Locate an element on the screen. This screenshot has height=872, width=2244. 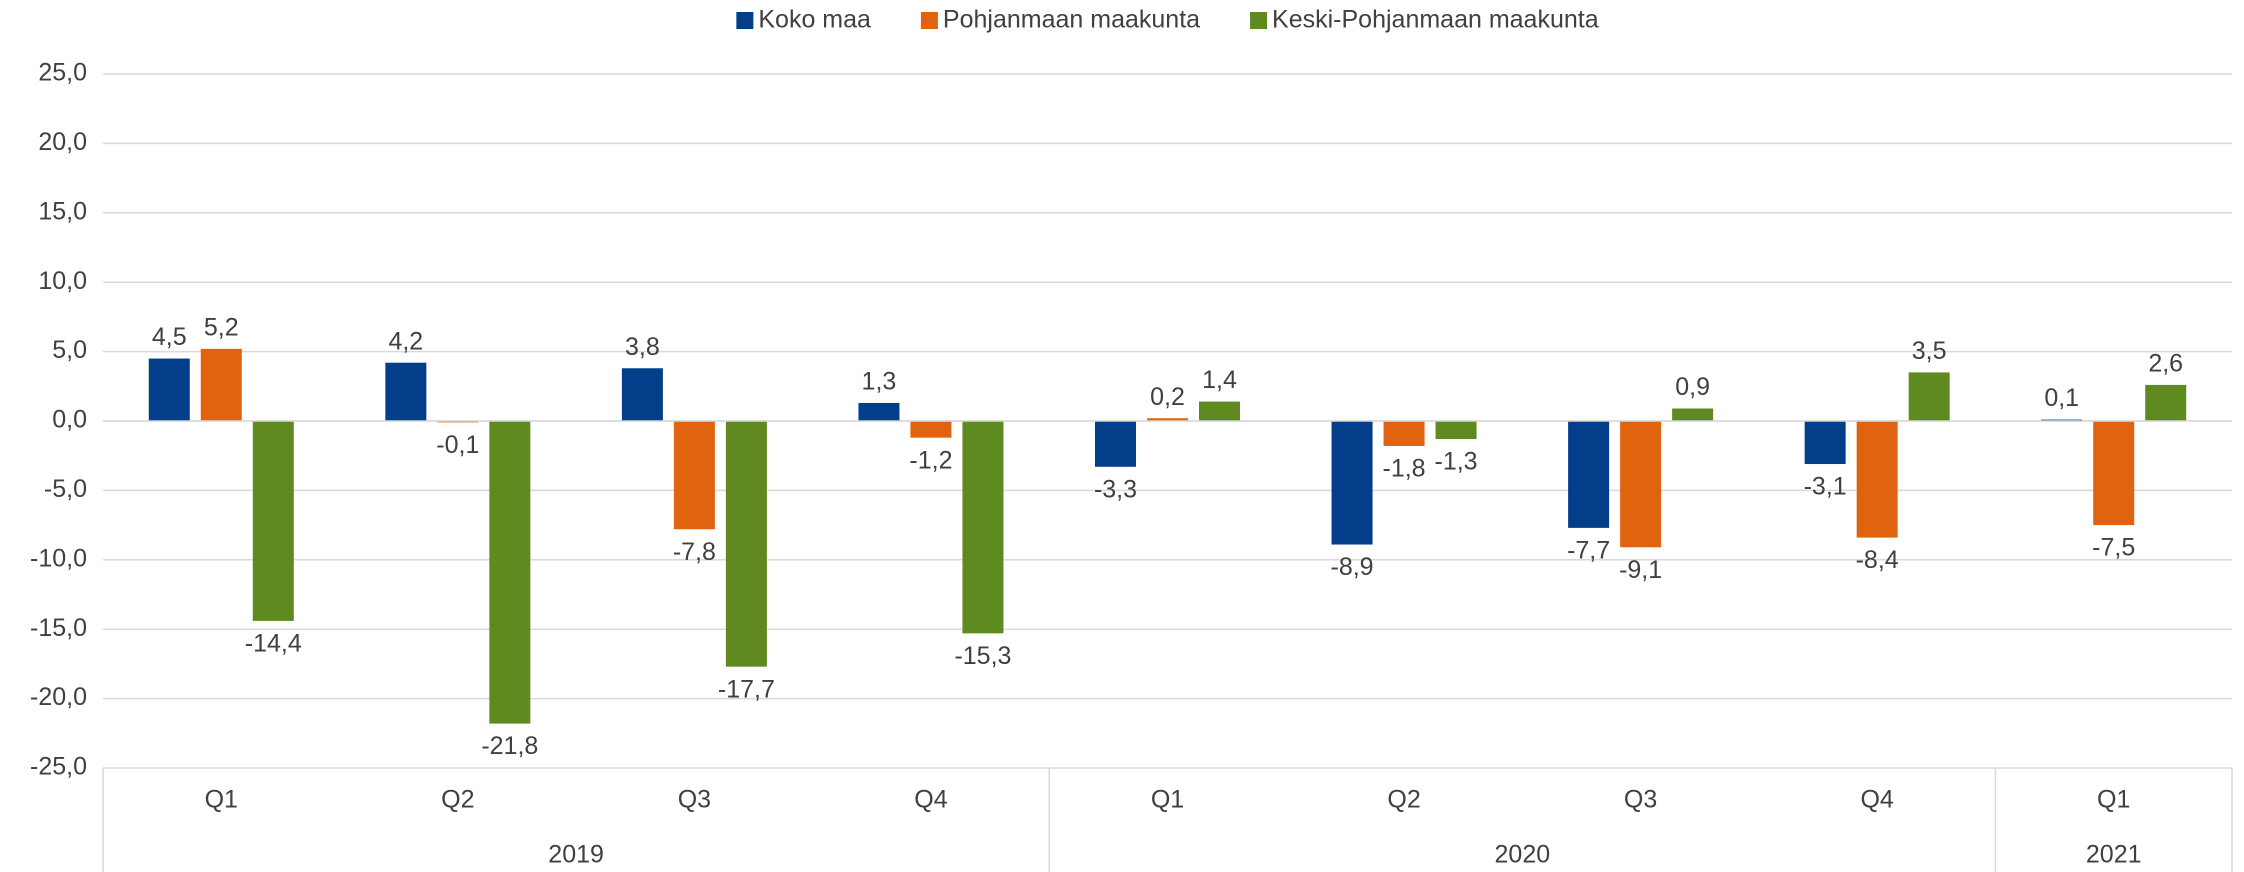
data-label: 0,9 is located at coordinates (1692, 387).